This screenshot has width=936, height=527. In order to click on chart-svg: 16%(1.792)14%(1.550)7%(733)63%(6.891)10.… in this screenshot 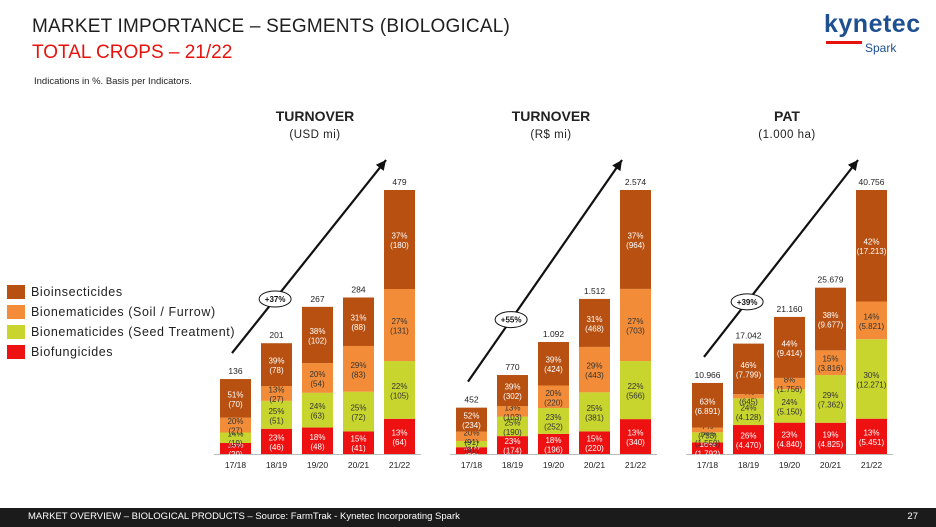, I will do `click(789, 314)`.